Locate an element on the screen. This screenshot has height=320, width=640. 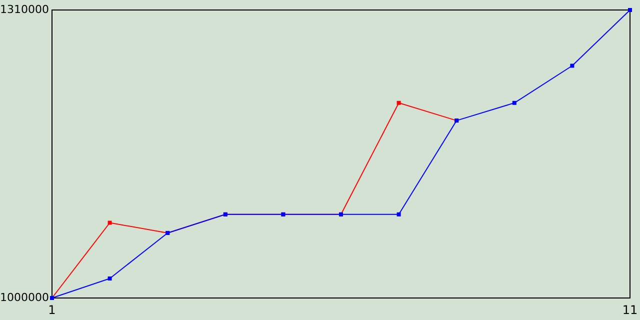
y-tick-label: 1000000 is located at coordinates (24, 297).